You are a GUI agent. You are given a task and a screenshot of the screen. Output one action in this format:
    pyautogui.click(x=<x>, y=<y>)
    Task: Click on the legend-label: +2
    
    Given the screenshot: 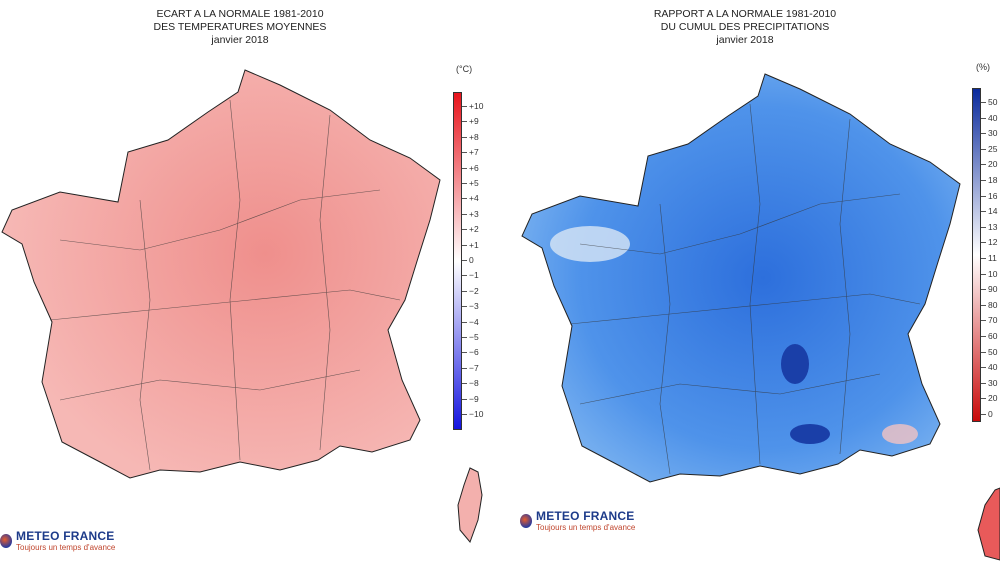 What is the action you would take?
    pyautogui.click(x=474, y=229)
    